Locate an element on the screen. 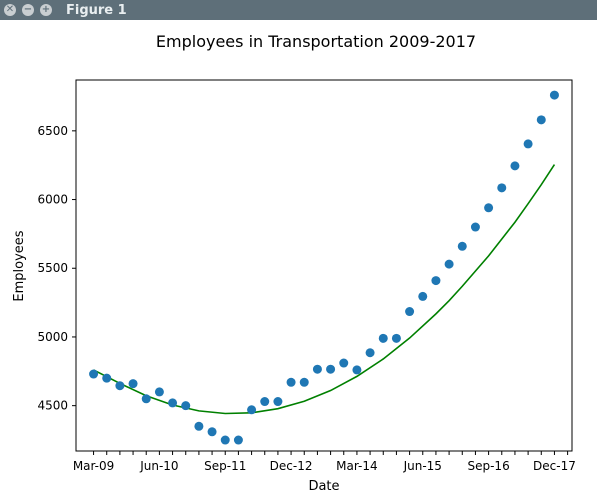 This screenshot has width=597, height=497. chart-title: Employees in Transportation 2009-2017 is located at coordinates (316, 41).